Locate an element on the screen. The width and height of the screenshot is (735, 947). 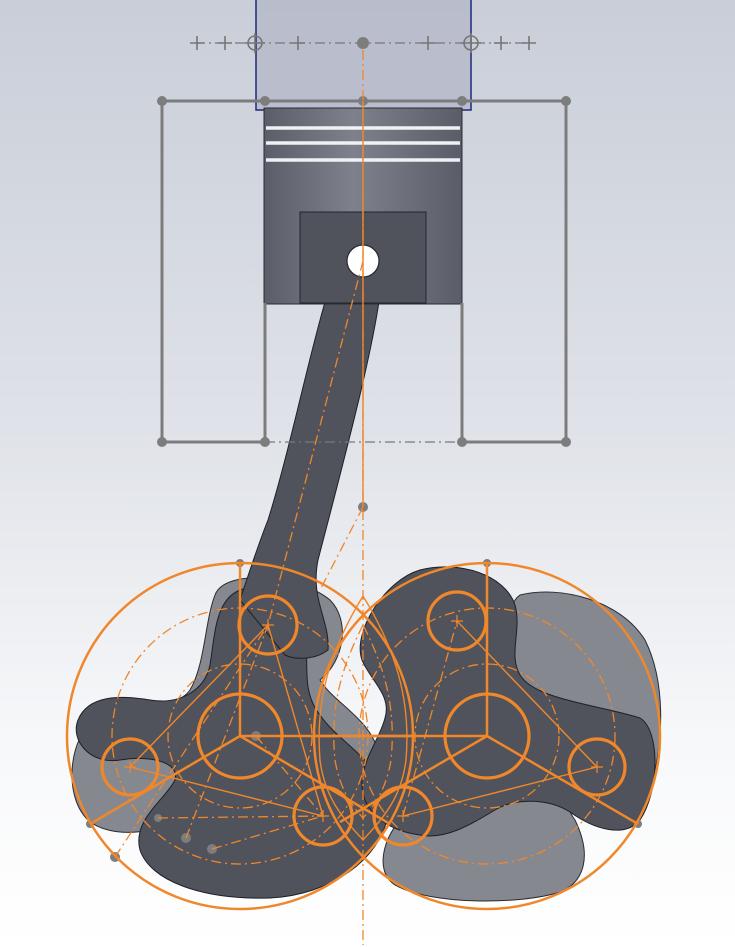
sketch-point-icon is located at coordinates (363, 43).